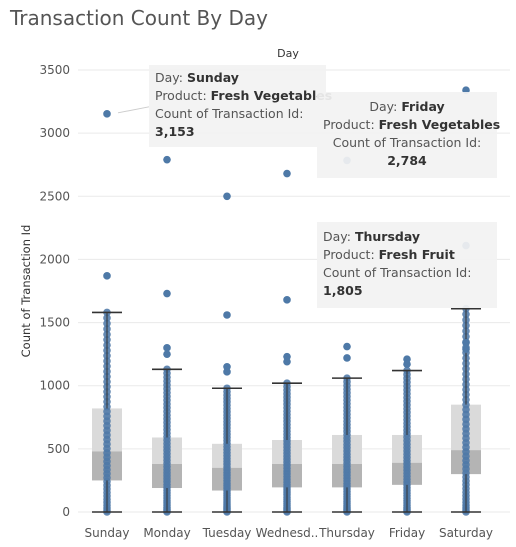 This screenshot has height=547, width=516. I want to click on x-tick-label: Saturday, so click(466, 533).